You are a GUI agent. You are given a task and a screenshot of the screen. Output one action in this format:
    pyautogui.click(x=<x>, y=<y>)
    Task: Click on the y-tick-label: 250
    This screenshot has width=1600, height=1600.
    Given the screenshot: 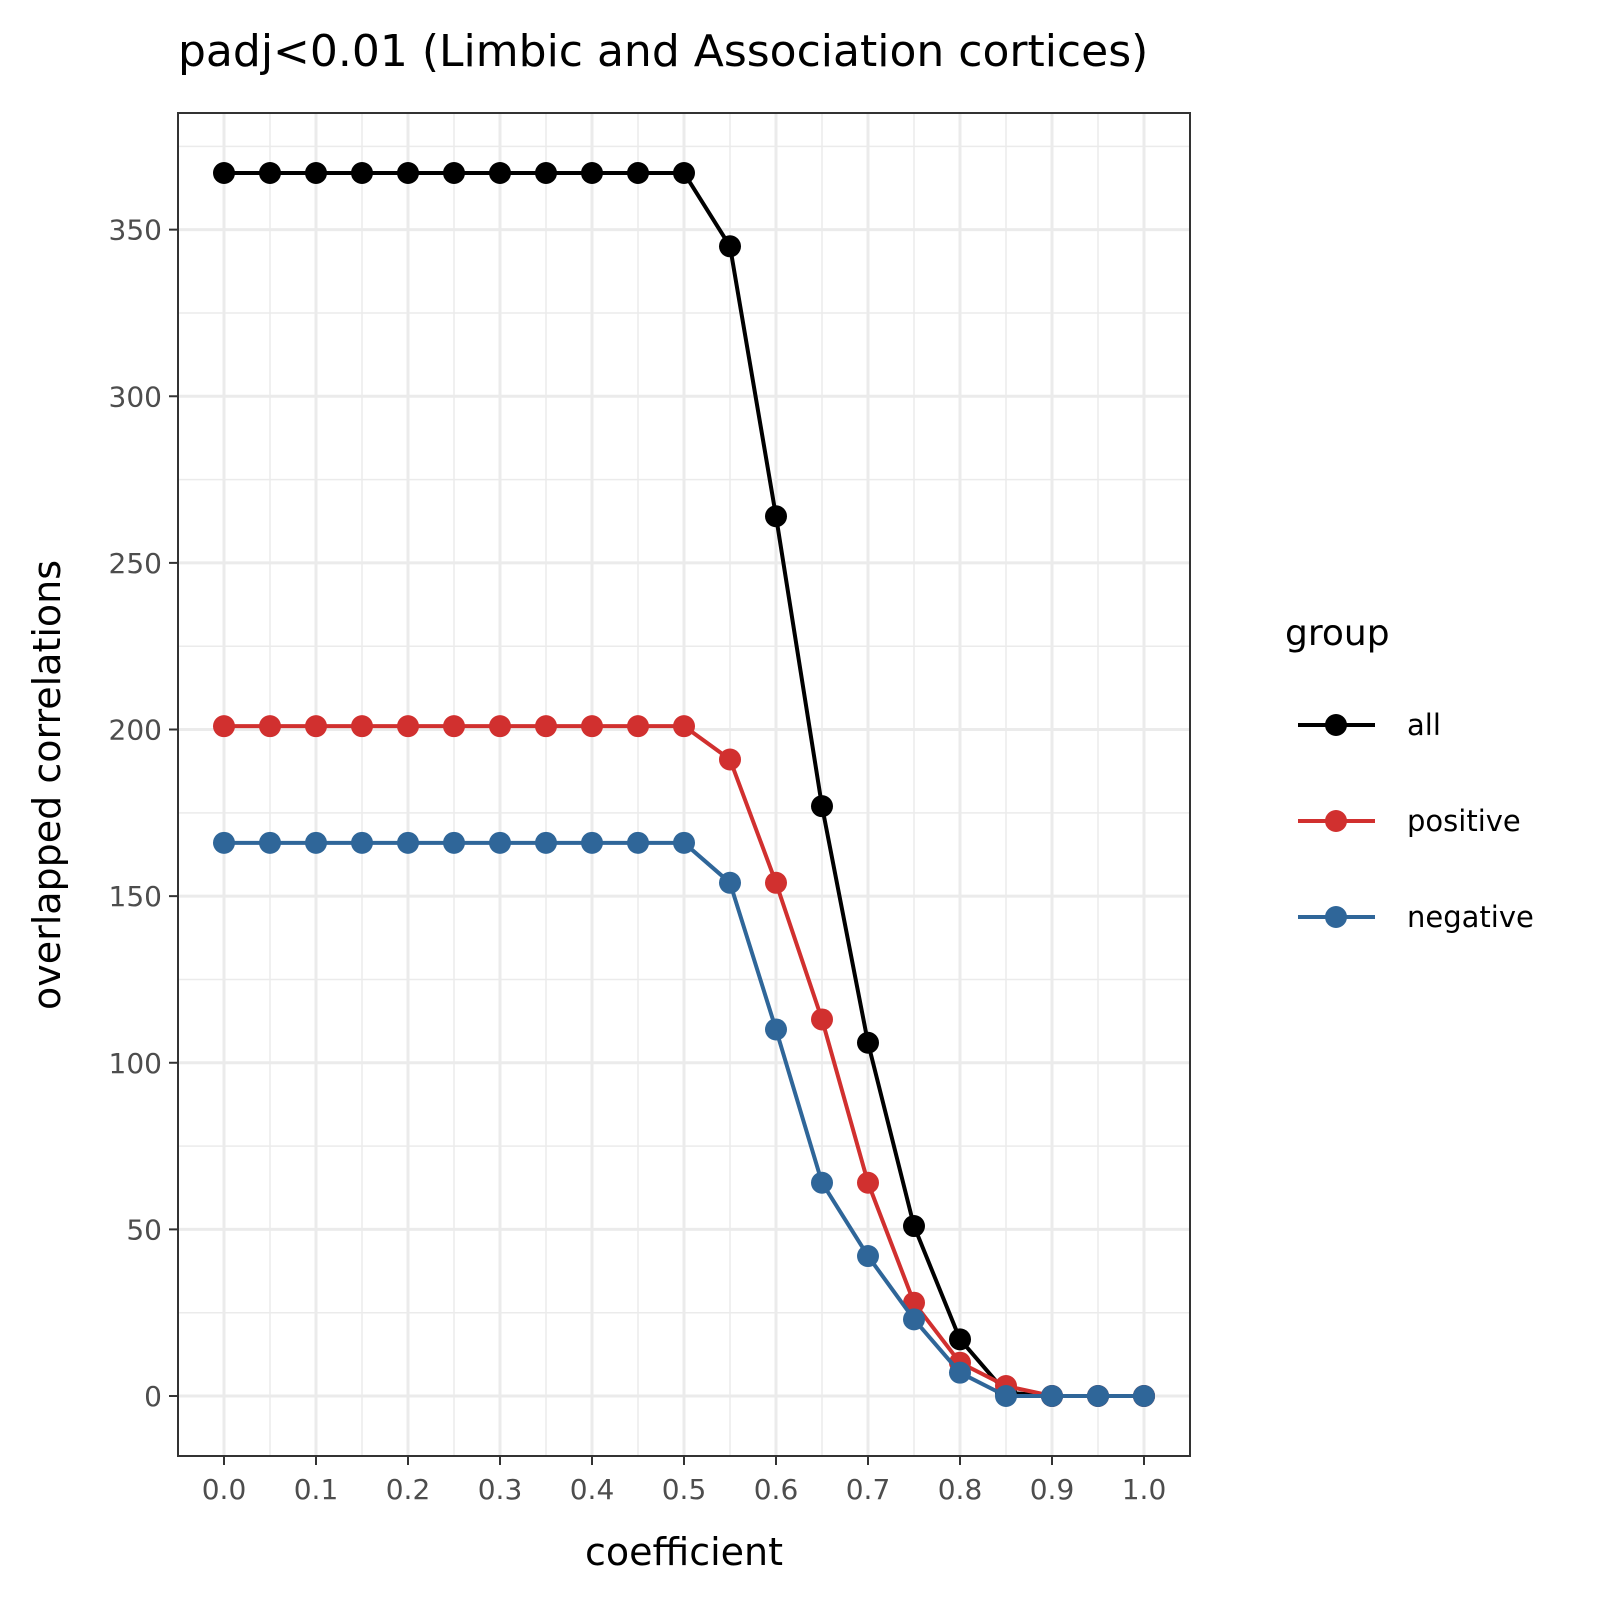 What is the action you would take?
    pyautogui.click(x=135, y=563)
    